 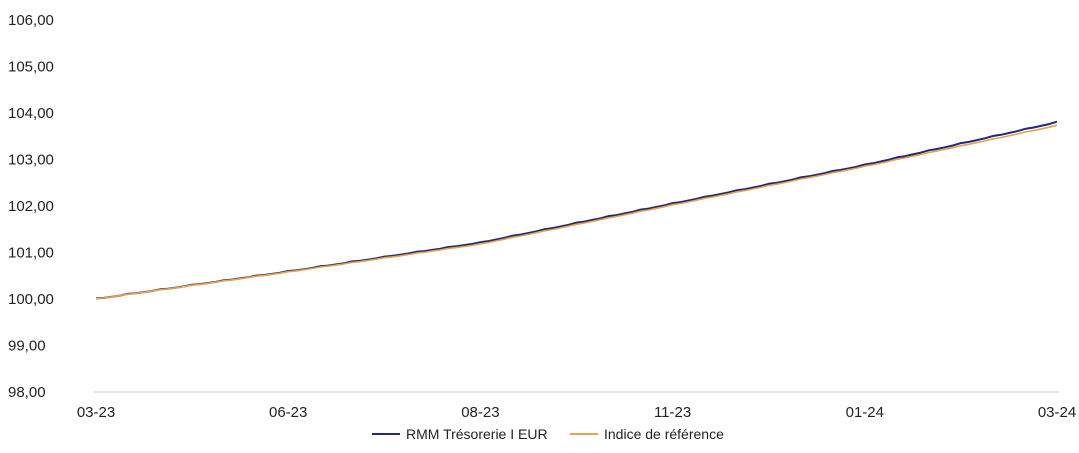 What do you see at coordinates (31, 160) in the screenshot?
I see `y-tick-label: 103,00` at bounding box center [31, 160].